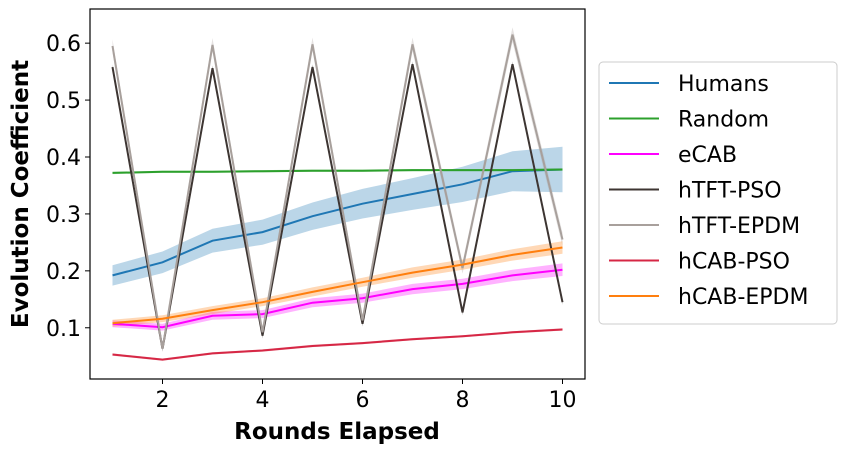  I want to click on x-tick-label: 10, so click(563, 400).